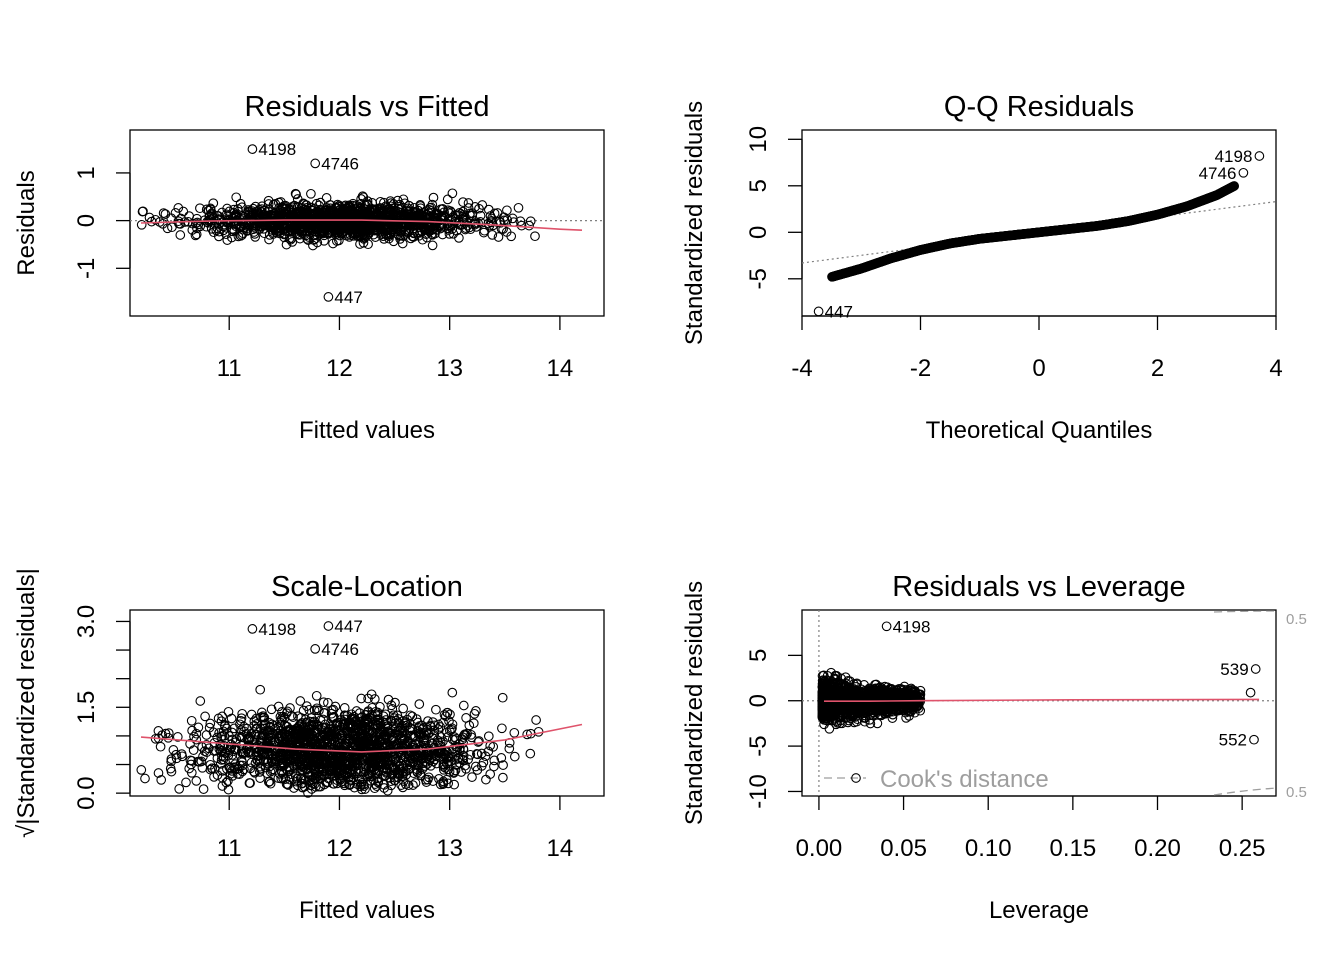  Describe the element at coordinates (1072, 848) in the screenshot. I see `x-tick-label: 0.15` at that location.